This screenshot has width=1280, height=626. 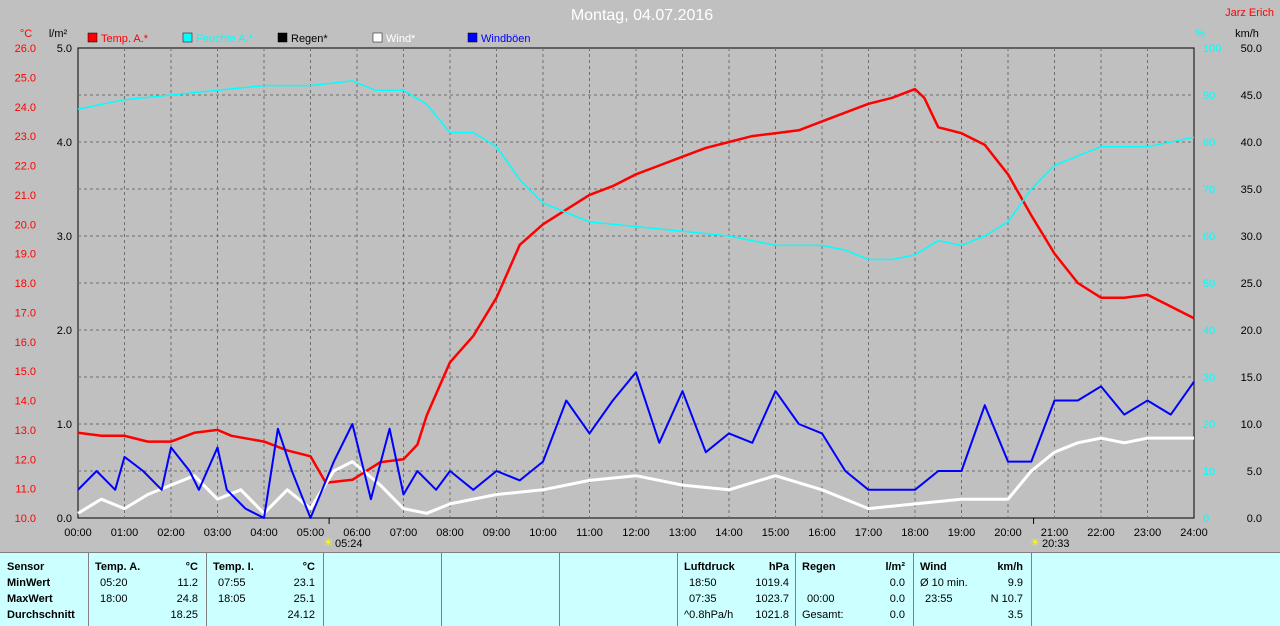 I want to click on series-line-wind, so click(x=635, y=475).